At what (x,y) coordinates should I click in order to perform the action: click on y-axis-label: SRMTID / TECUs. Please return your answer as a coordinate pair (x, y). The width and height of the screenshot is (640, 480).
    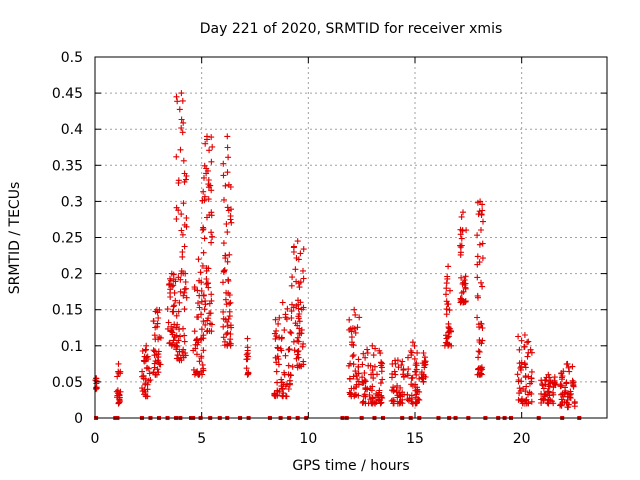
    Looking at the image, I should click on (15, 238).